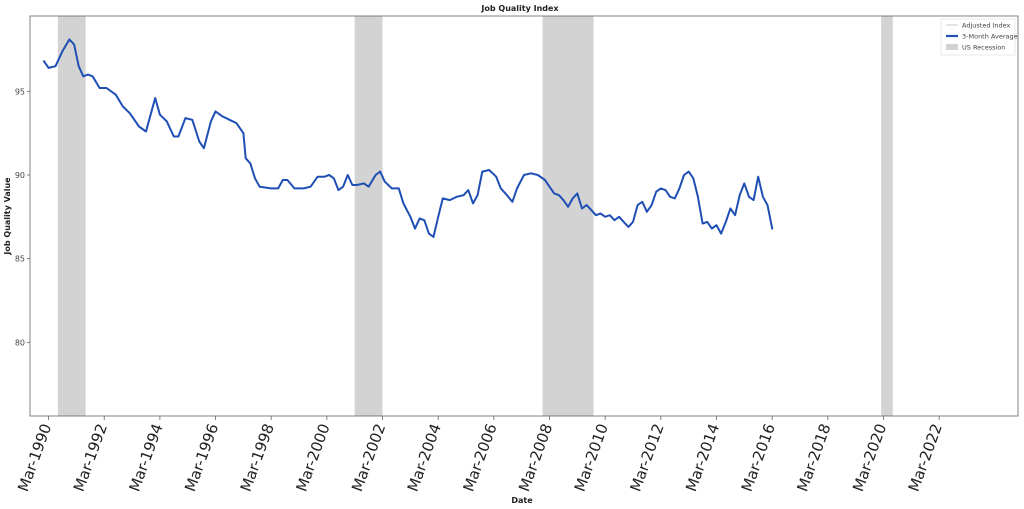  I want to click on x-tick-label: Mar-1990, so click(34, 457).